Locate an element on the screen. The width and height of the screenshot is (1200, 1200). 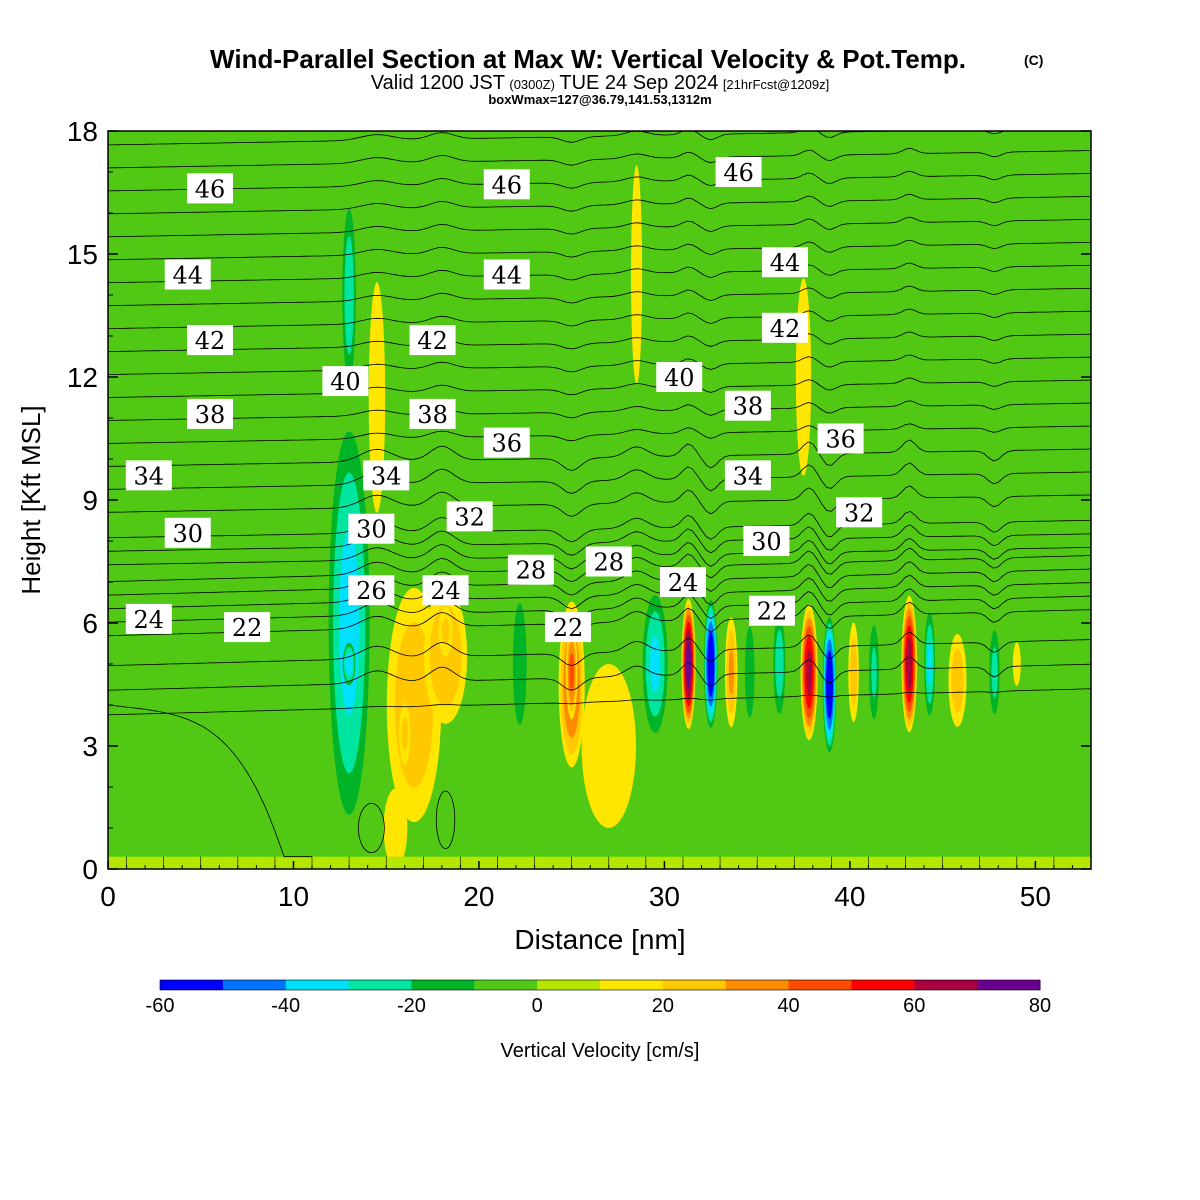
theta-label-text: 24 is located at coordinates (445, 591).